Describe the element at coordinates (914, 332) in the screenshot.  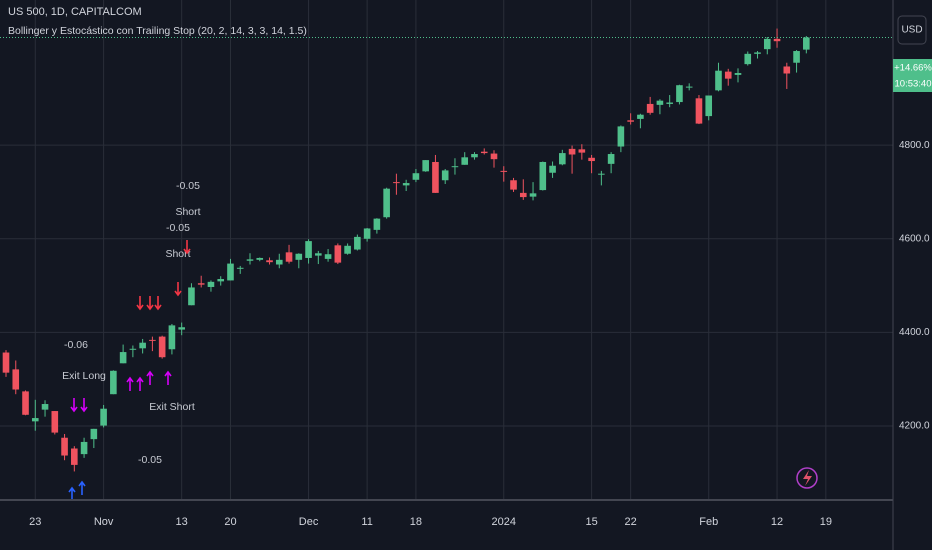
I see `y-tick-label: 4400.0` at that location.